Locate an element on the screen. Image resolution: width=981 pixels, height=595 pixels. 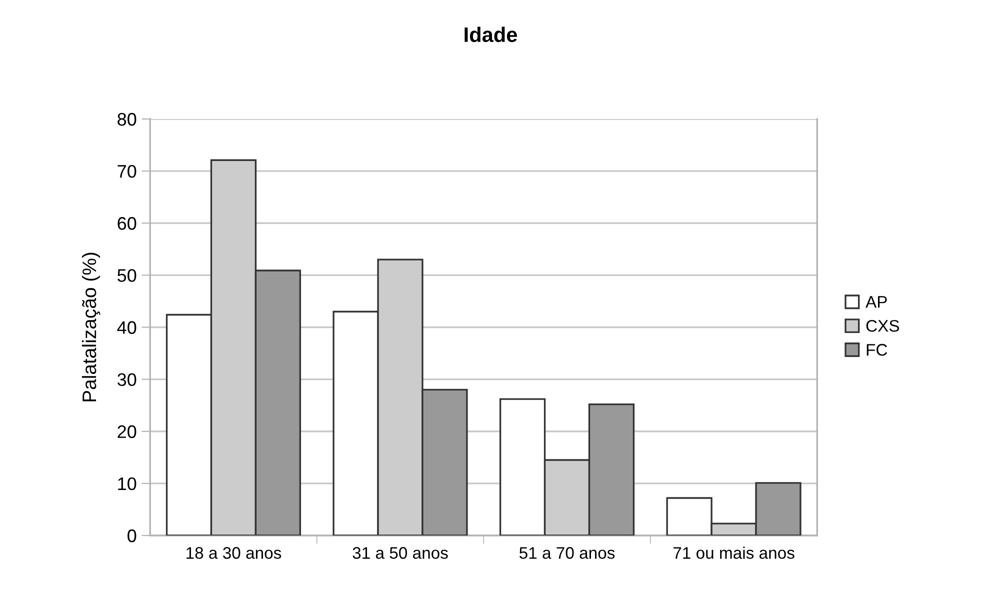
y-tick-label: 20 is located at coordinates (127, 431).